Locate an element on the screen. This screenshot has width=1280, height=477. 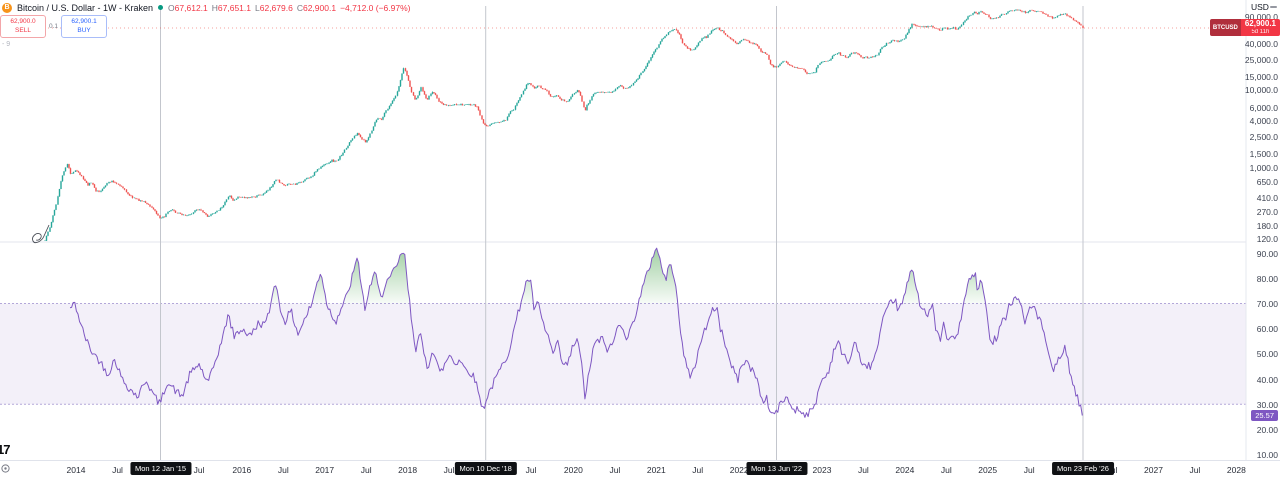
price-axis-label: 15,000.0 is located at coordinates (1261, 76).